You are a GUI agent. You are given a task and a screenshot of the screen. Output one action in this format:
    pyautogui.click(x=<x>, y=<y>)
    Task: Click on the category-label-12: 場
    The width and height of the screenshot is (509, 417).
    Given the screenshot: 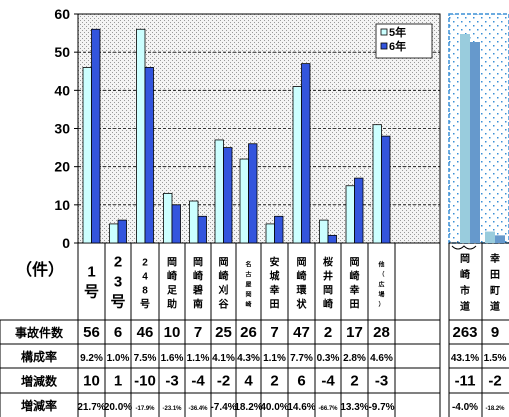 What is the action you would take?
    pyautogui.click(x=381, y=295)
    